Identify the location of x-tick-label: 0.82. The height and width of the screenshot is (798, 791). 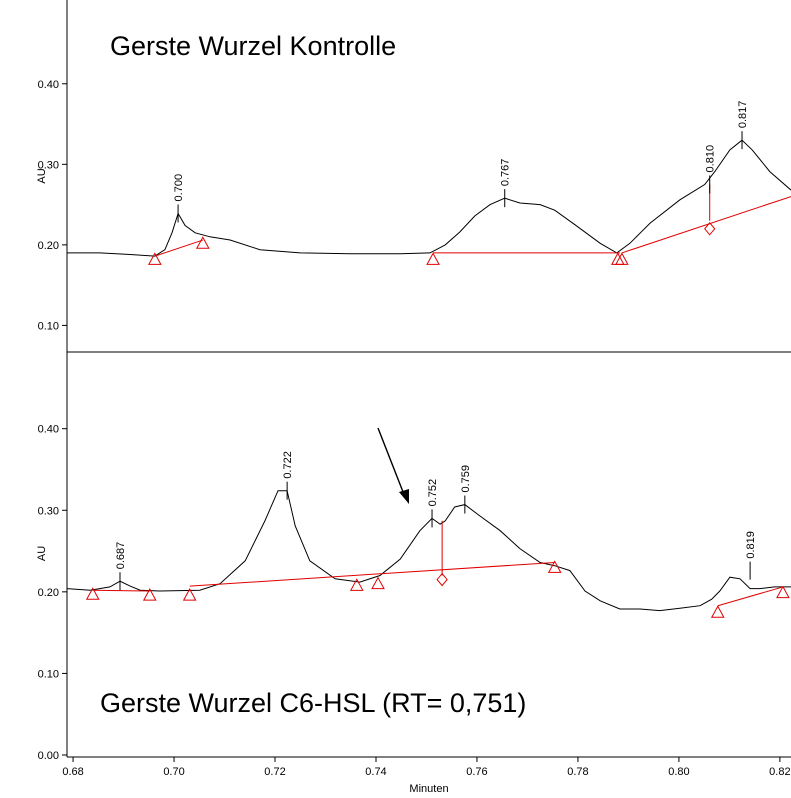
(779, 772).